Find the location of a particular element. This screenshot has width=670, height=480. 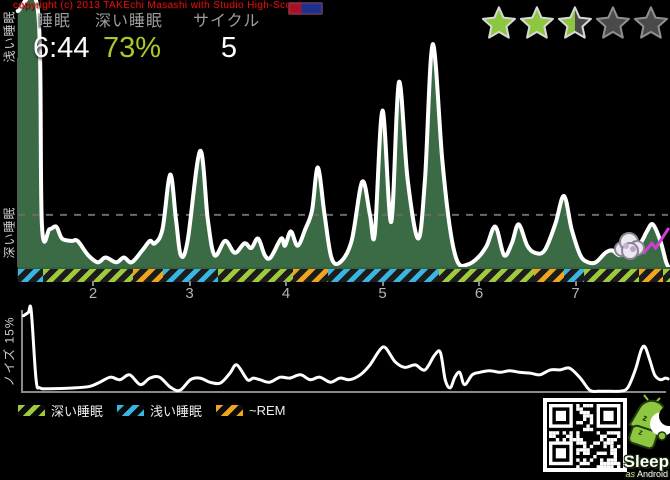

legend-item-light: 浅い睡眠 is located at coordinates (159, 410).